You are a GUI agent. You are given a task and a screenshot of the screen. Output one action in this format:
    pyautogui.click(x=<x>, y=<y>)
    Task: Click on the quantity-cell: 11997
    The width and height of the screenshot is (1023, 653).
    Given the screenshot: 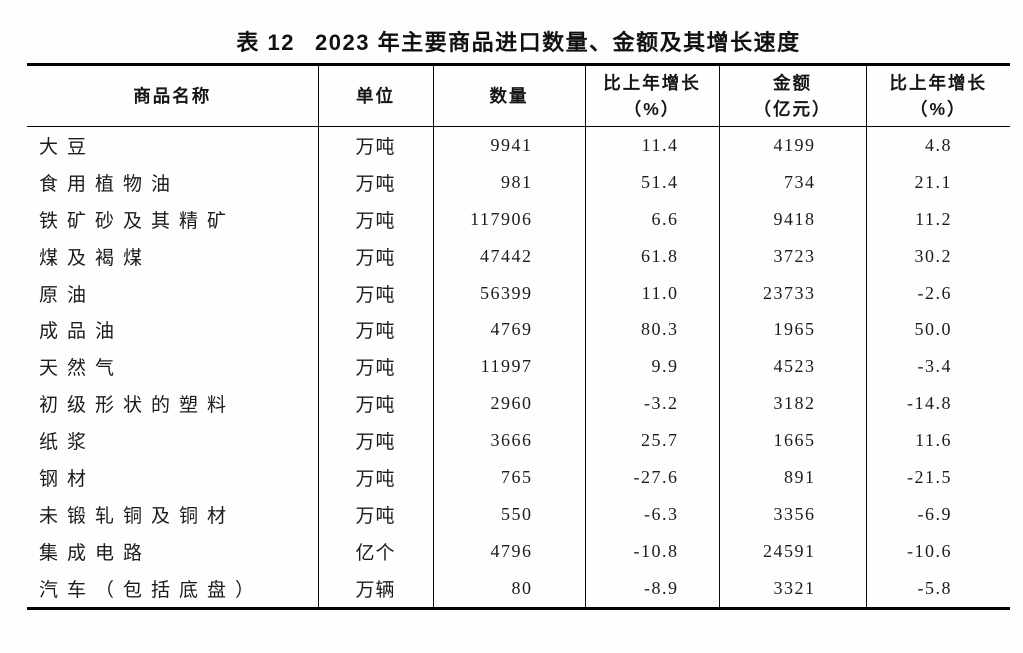 What is the action you would take?
    pyautogui.click(x=509, y=367)
    